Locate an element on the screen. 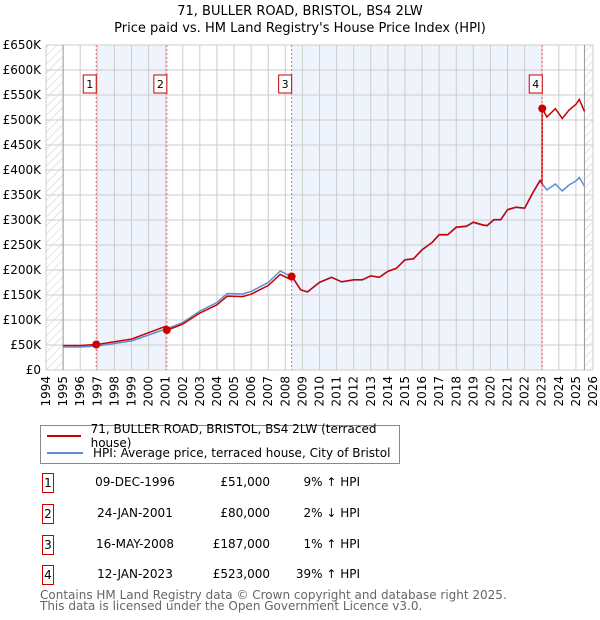  sale-hpi-diff: 2% ↓ HPI is located at coordinates (331, 513).